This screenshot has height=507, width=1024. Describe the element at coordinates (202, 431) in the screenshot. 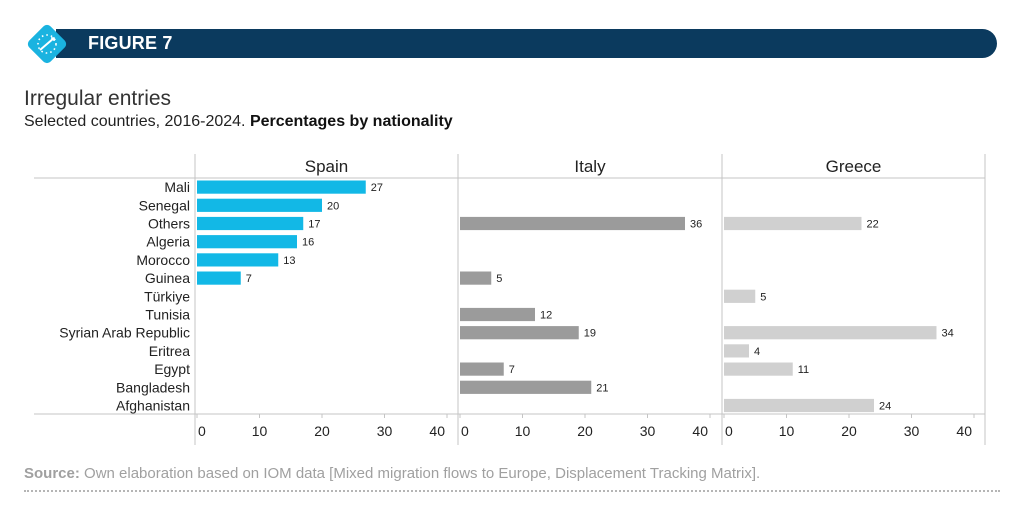

I see `x-tick-label-spain-0: 0` at that location.